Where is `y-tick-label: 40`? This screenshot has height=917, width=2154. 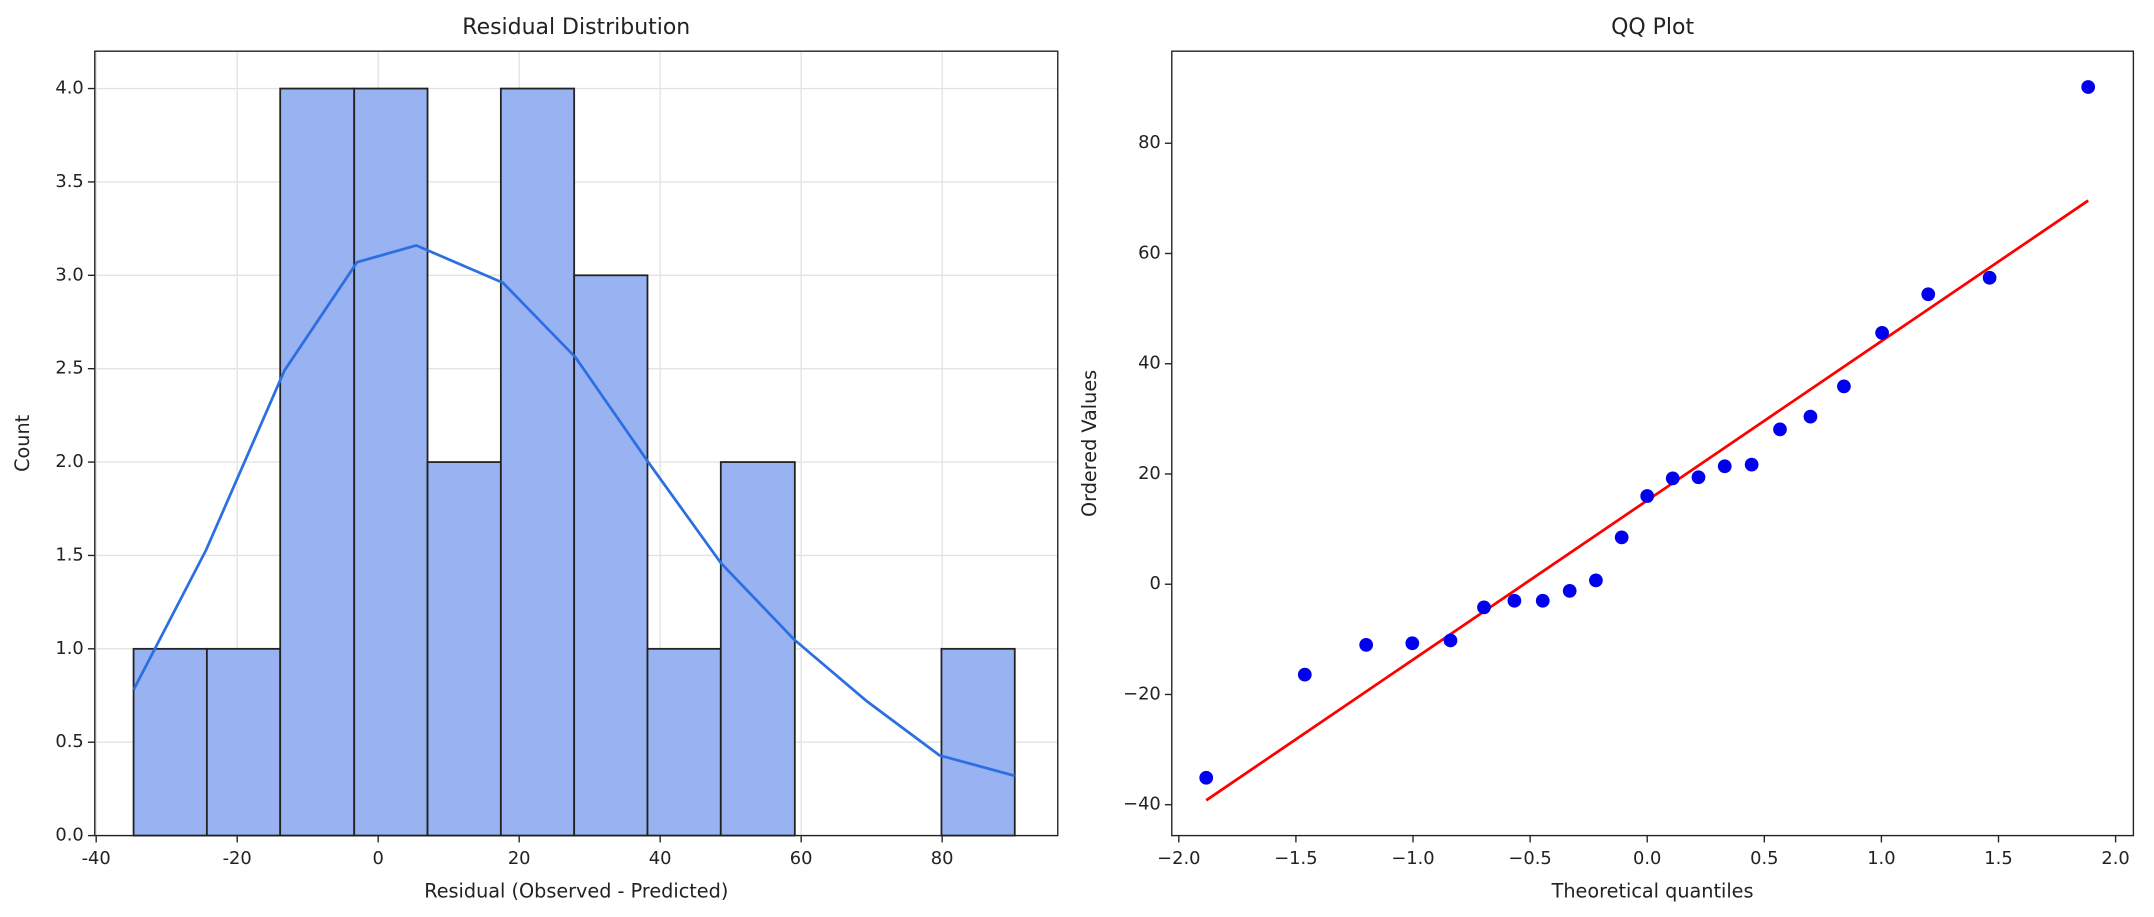 y-tick-label: 40 is located at coordinates (1149, 363).